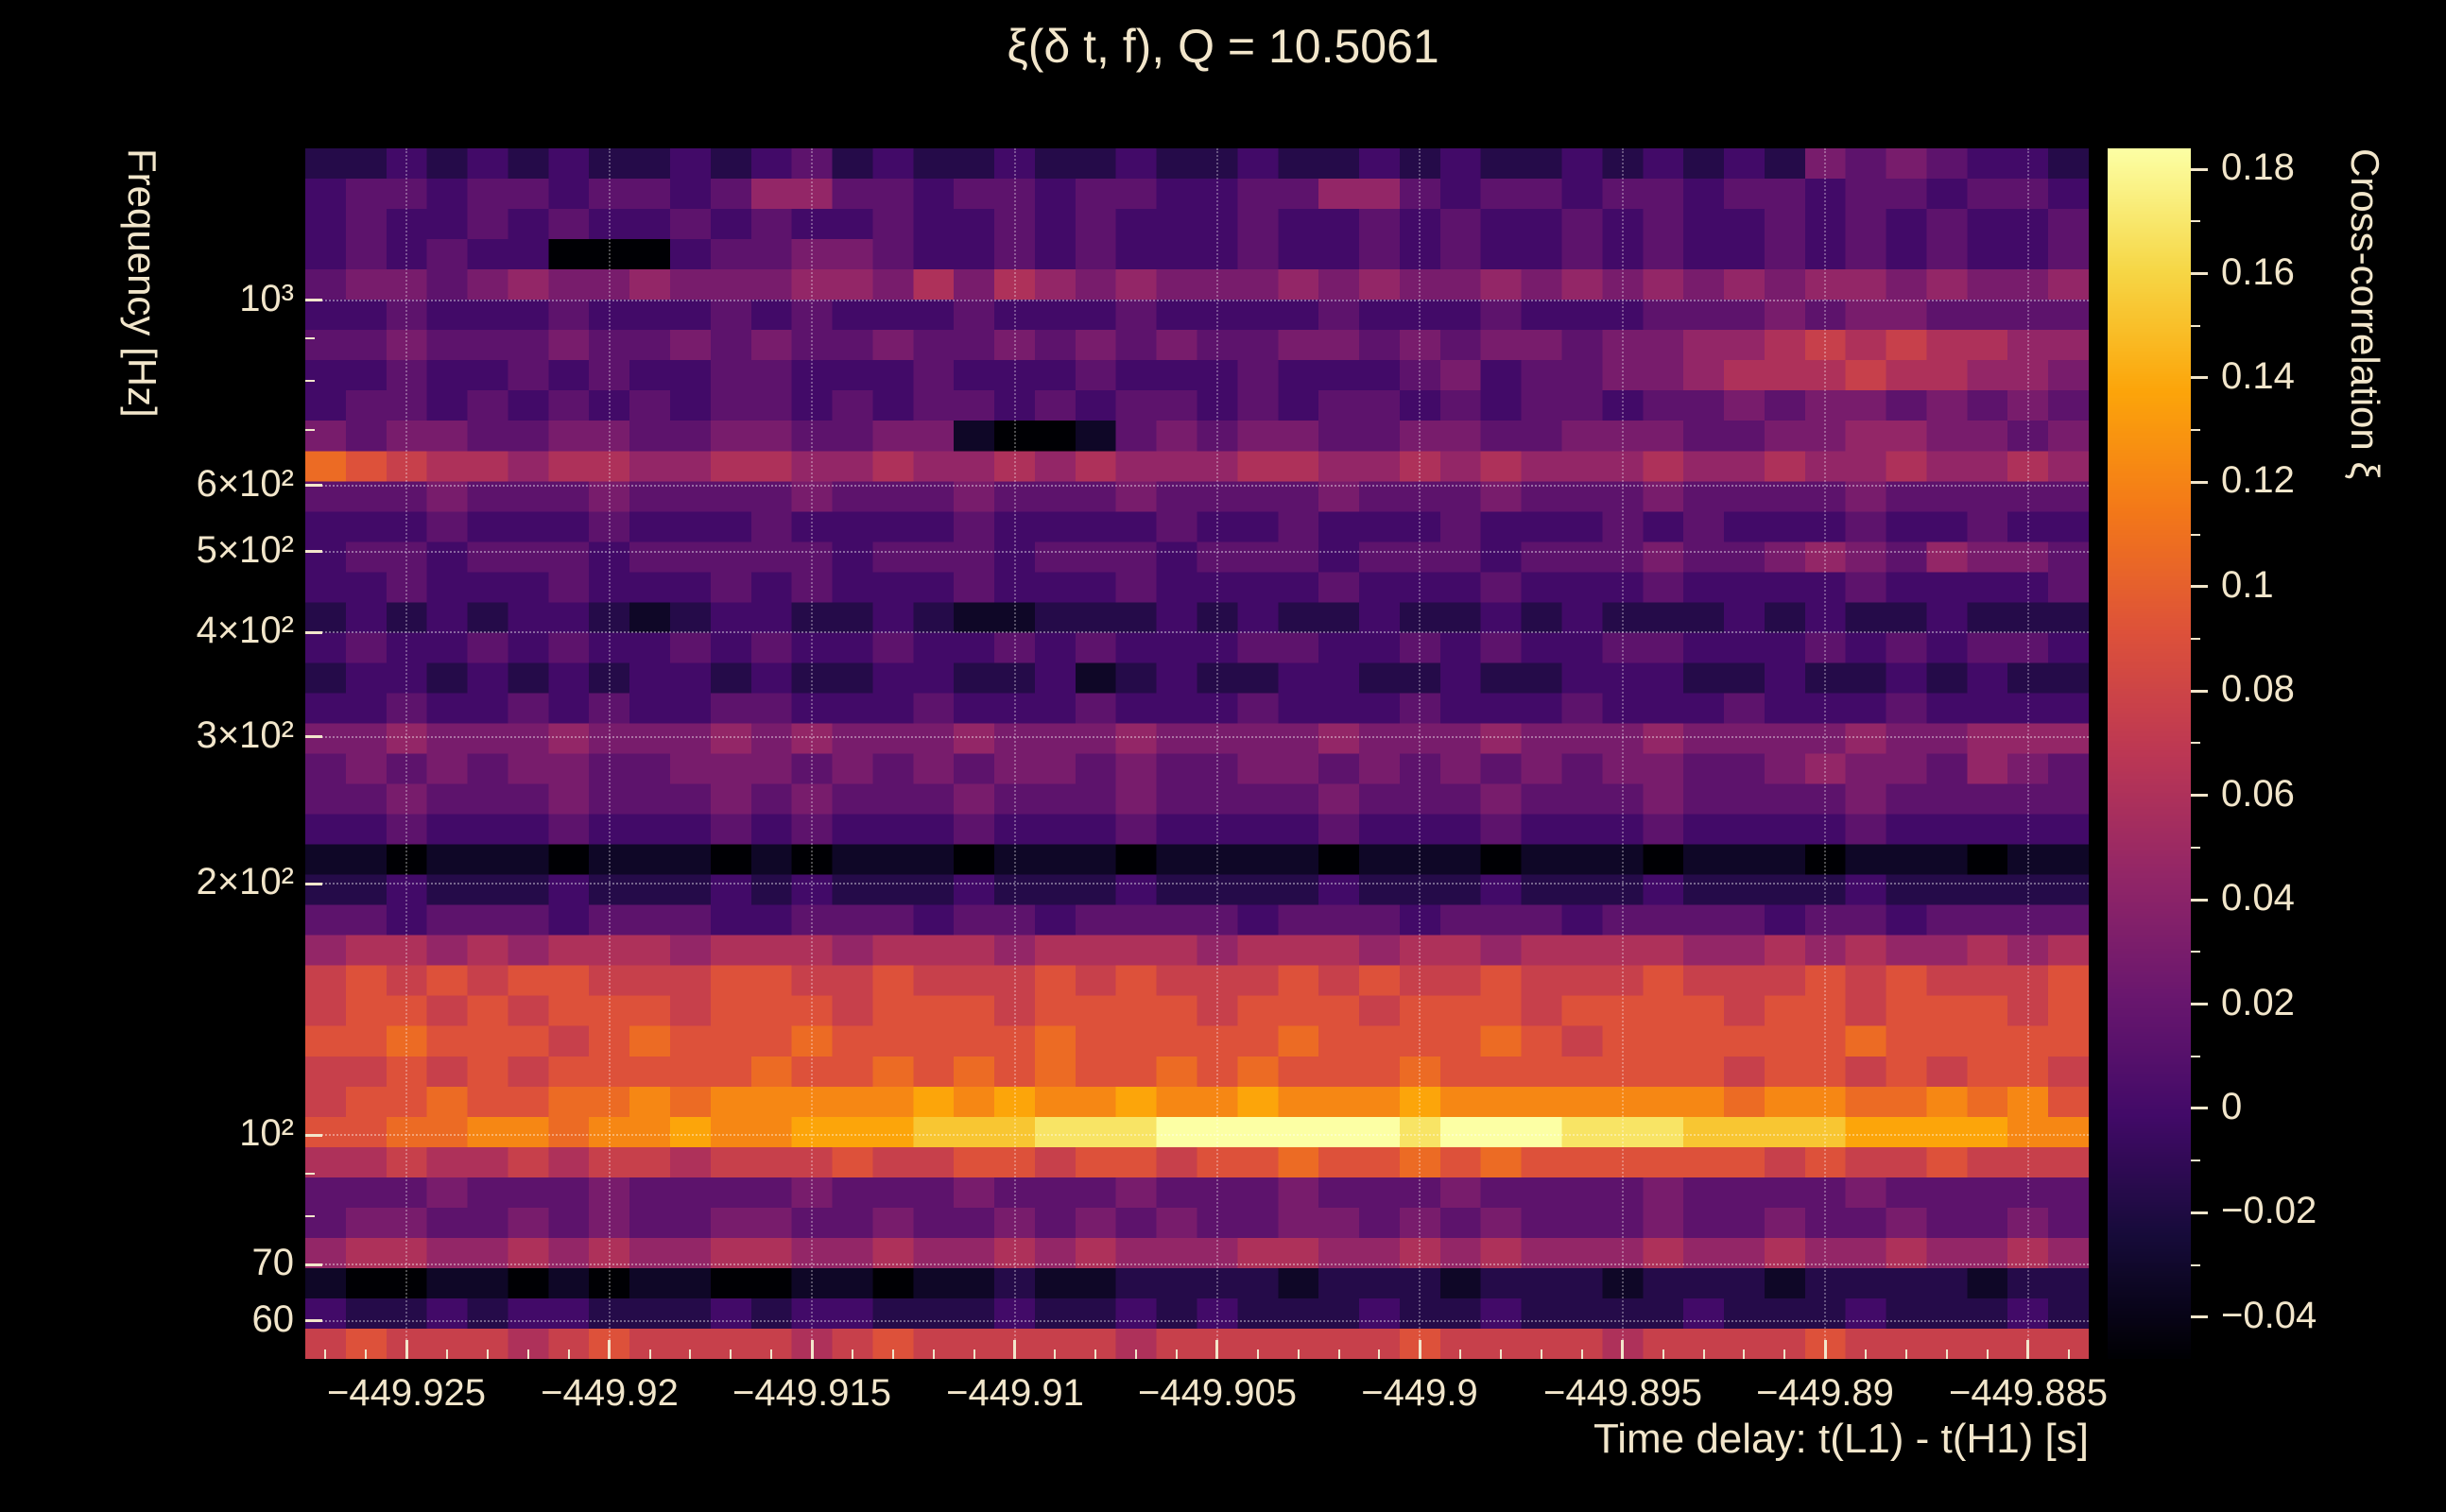  Describe the element at coordinates (2149, 753) in the screenshot. I see `colorbar-canvas` at that location.